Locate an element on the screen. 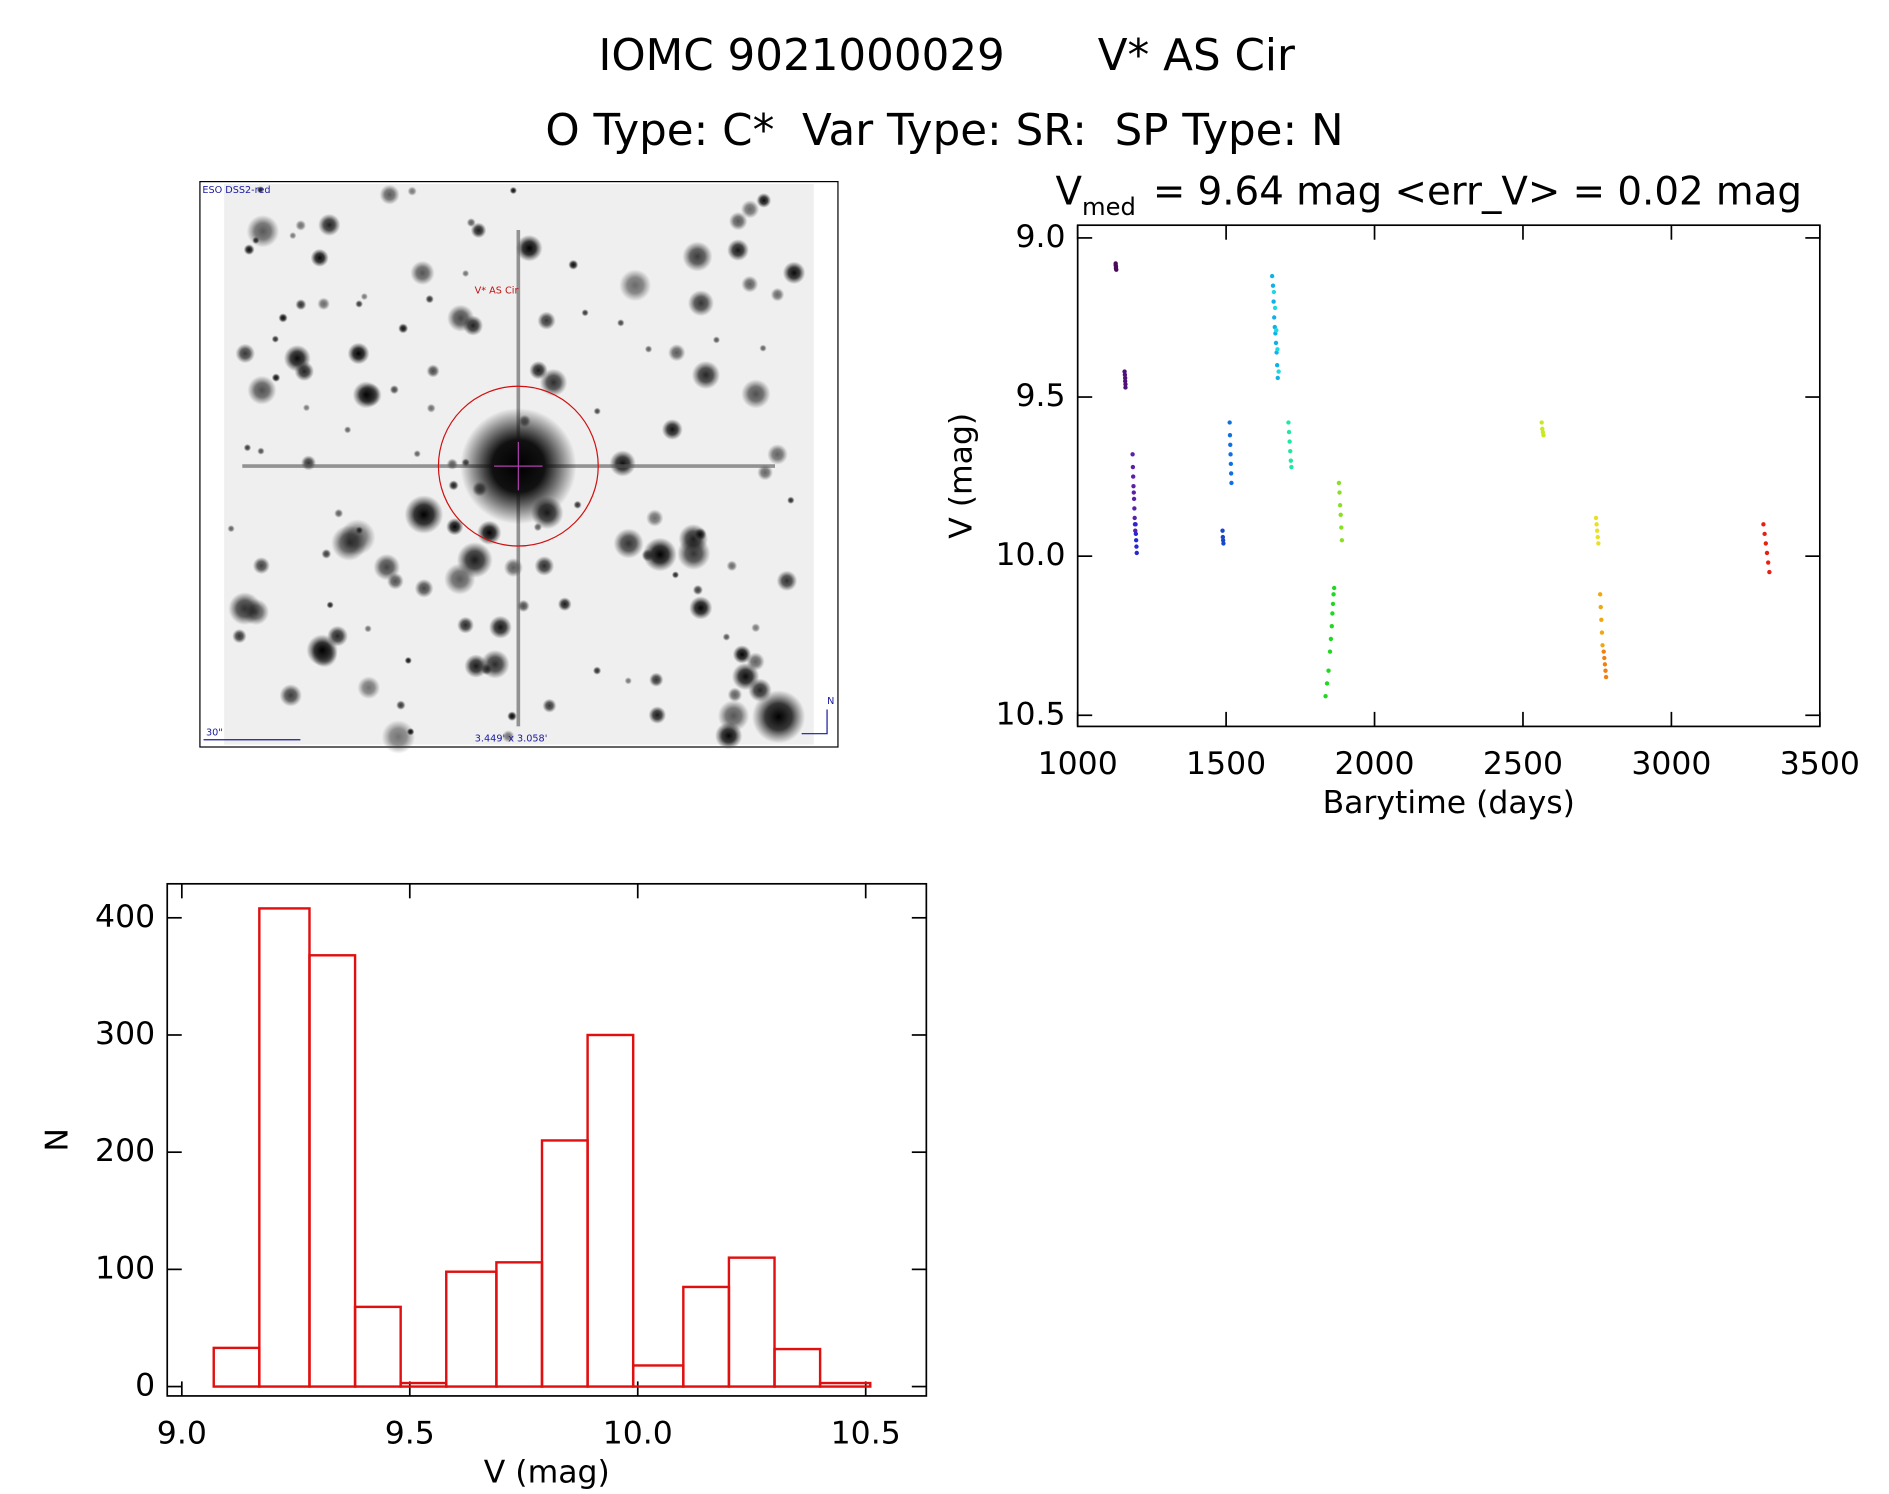  chart-title: Vmed = 9.64 mag <err_V> = 0.02 mag is located at coordinates (1429, 195).